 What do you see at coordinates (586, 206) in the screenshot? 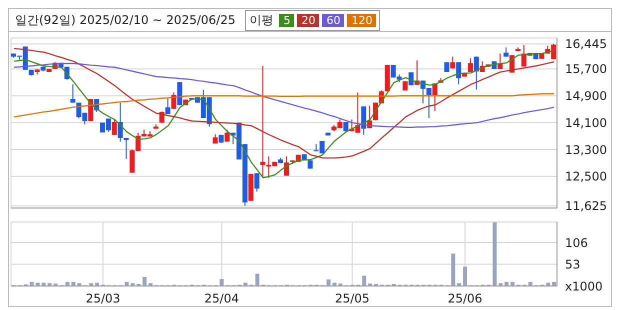
I see `y-tick-label: 11,625` at bounding box center [586, 206].